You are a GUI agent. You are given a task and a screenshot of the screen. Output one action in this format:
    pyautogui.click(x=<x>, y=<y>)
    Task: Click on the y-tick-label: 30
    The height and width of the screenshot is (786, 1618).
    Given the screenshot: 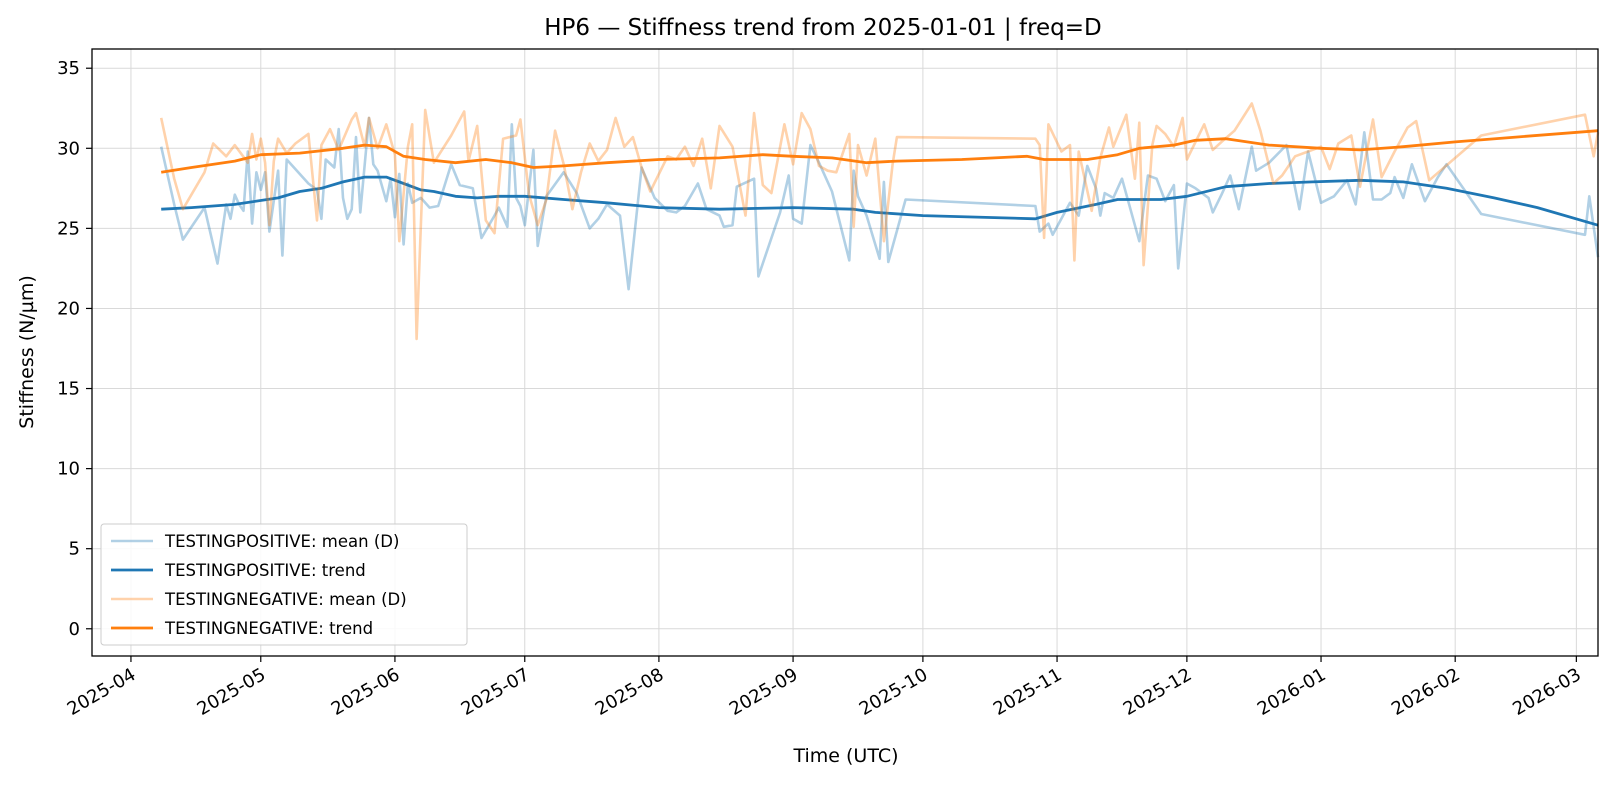 What is the action you would take?
    pyautogui.click(x=68, y=148)
    